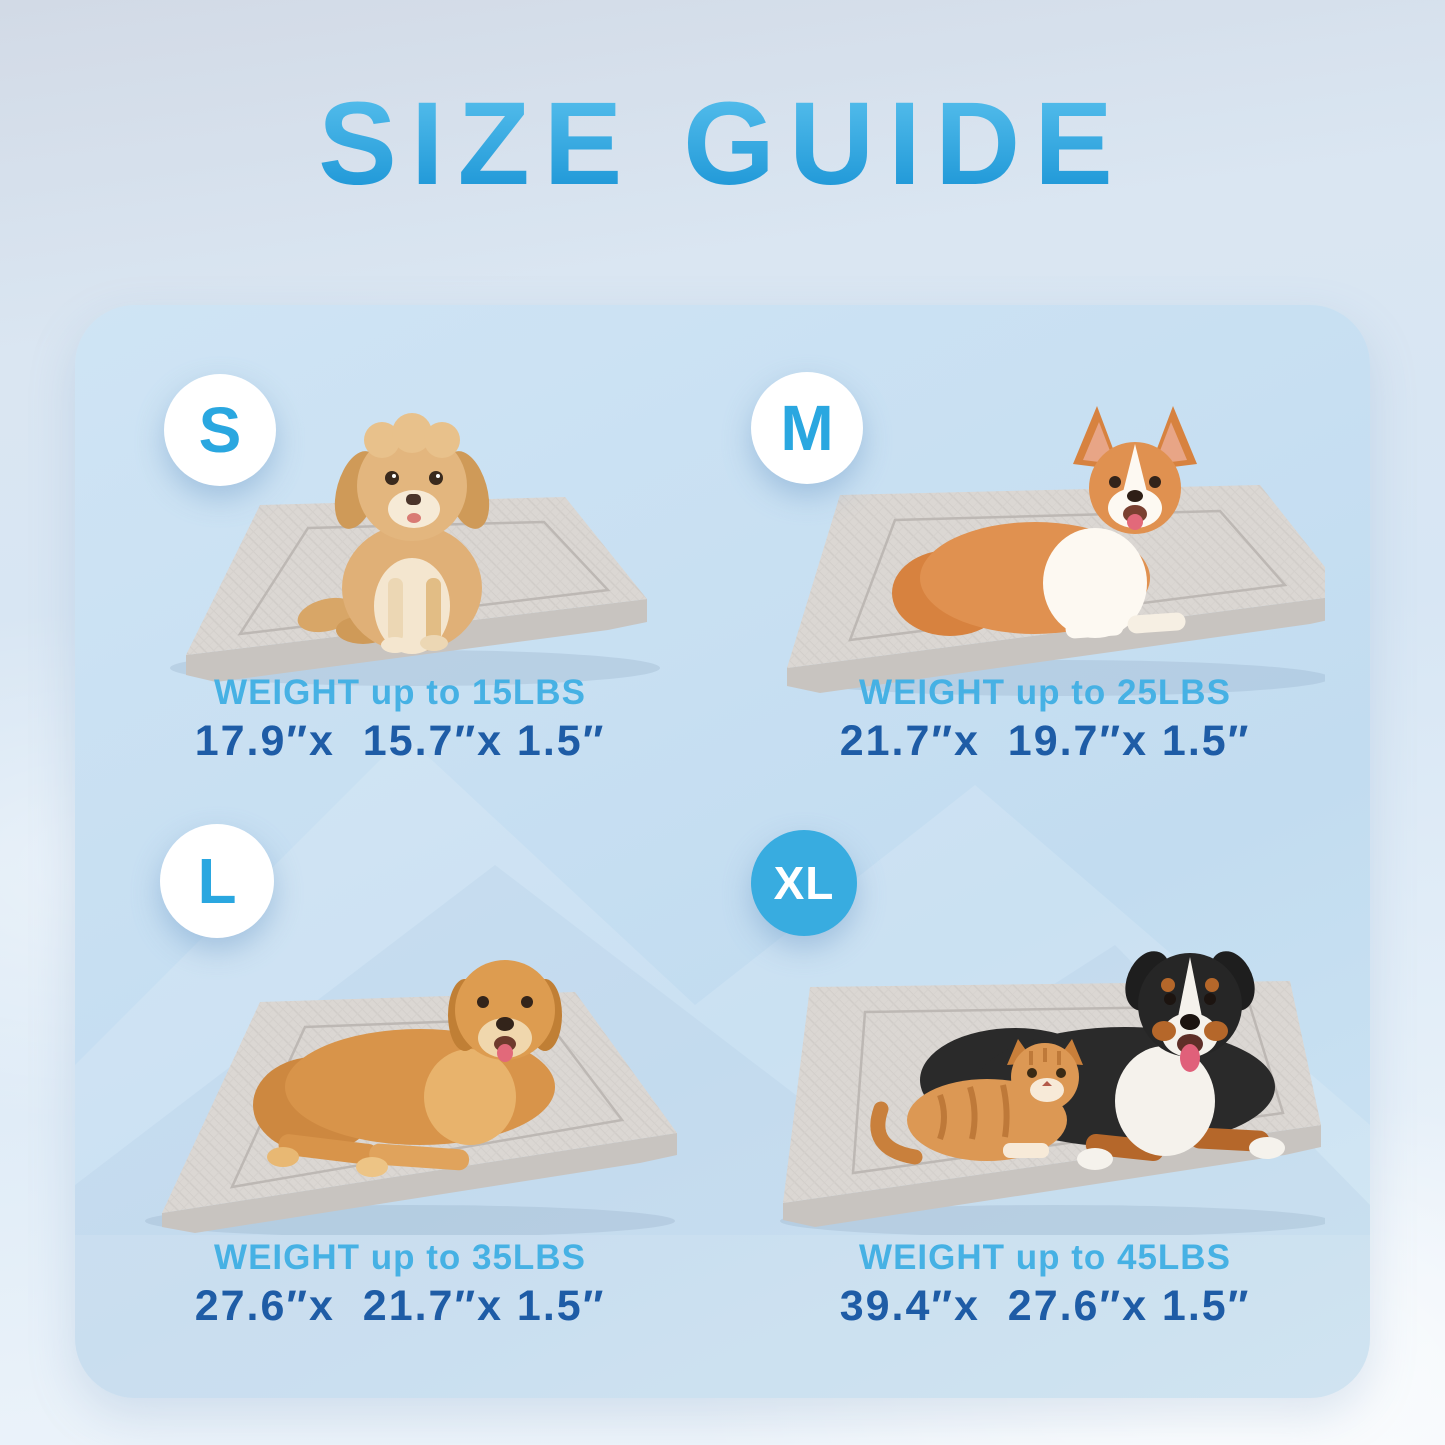 This screenshot has width=1445, height=1445. What do you see at coordinates (1044, 522) in the screenshot?
I see `corgi-illustration` at bounding box center [1044, 522].